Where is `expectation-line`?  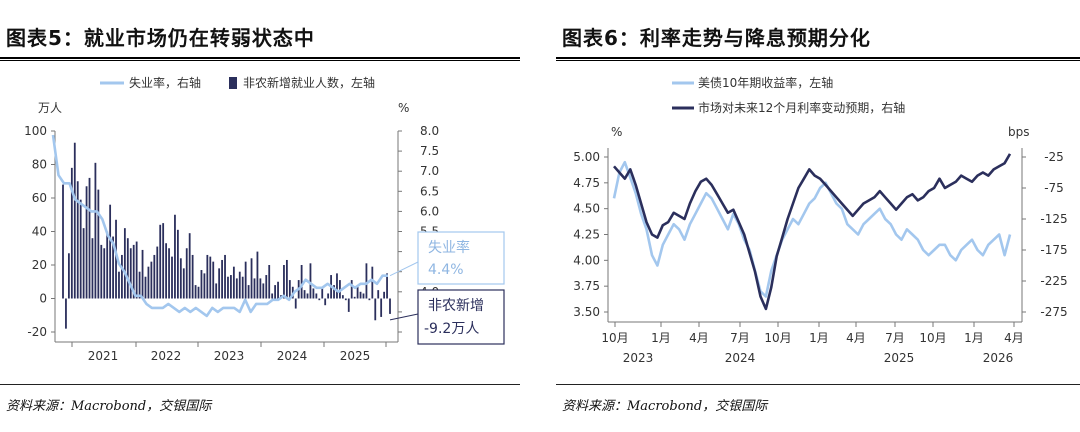
expectation-line is located at coordinates (812, 232).